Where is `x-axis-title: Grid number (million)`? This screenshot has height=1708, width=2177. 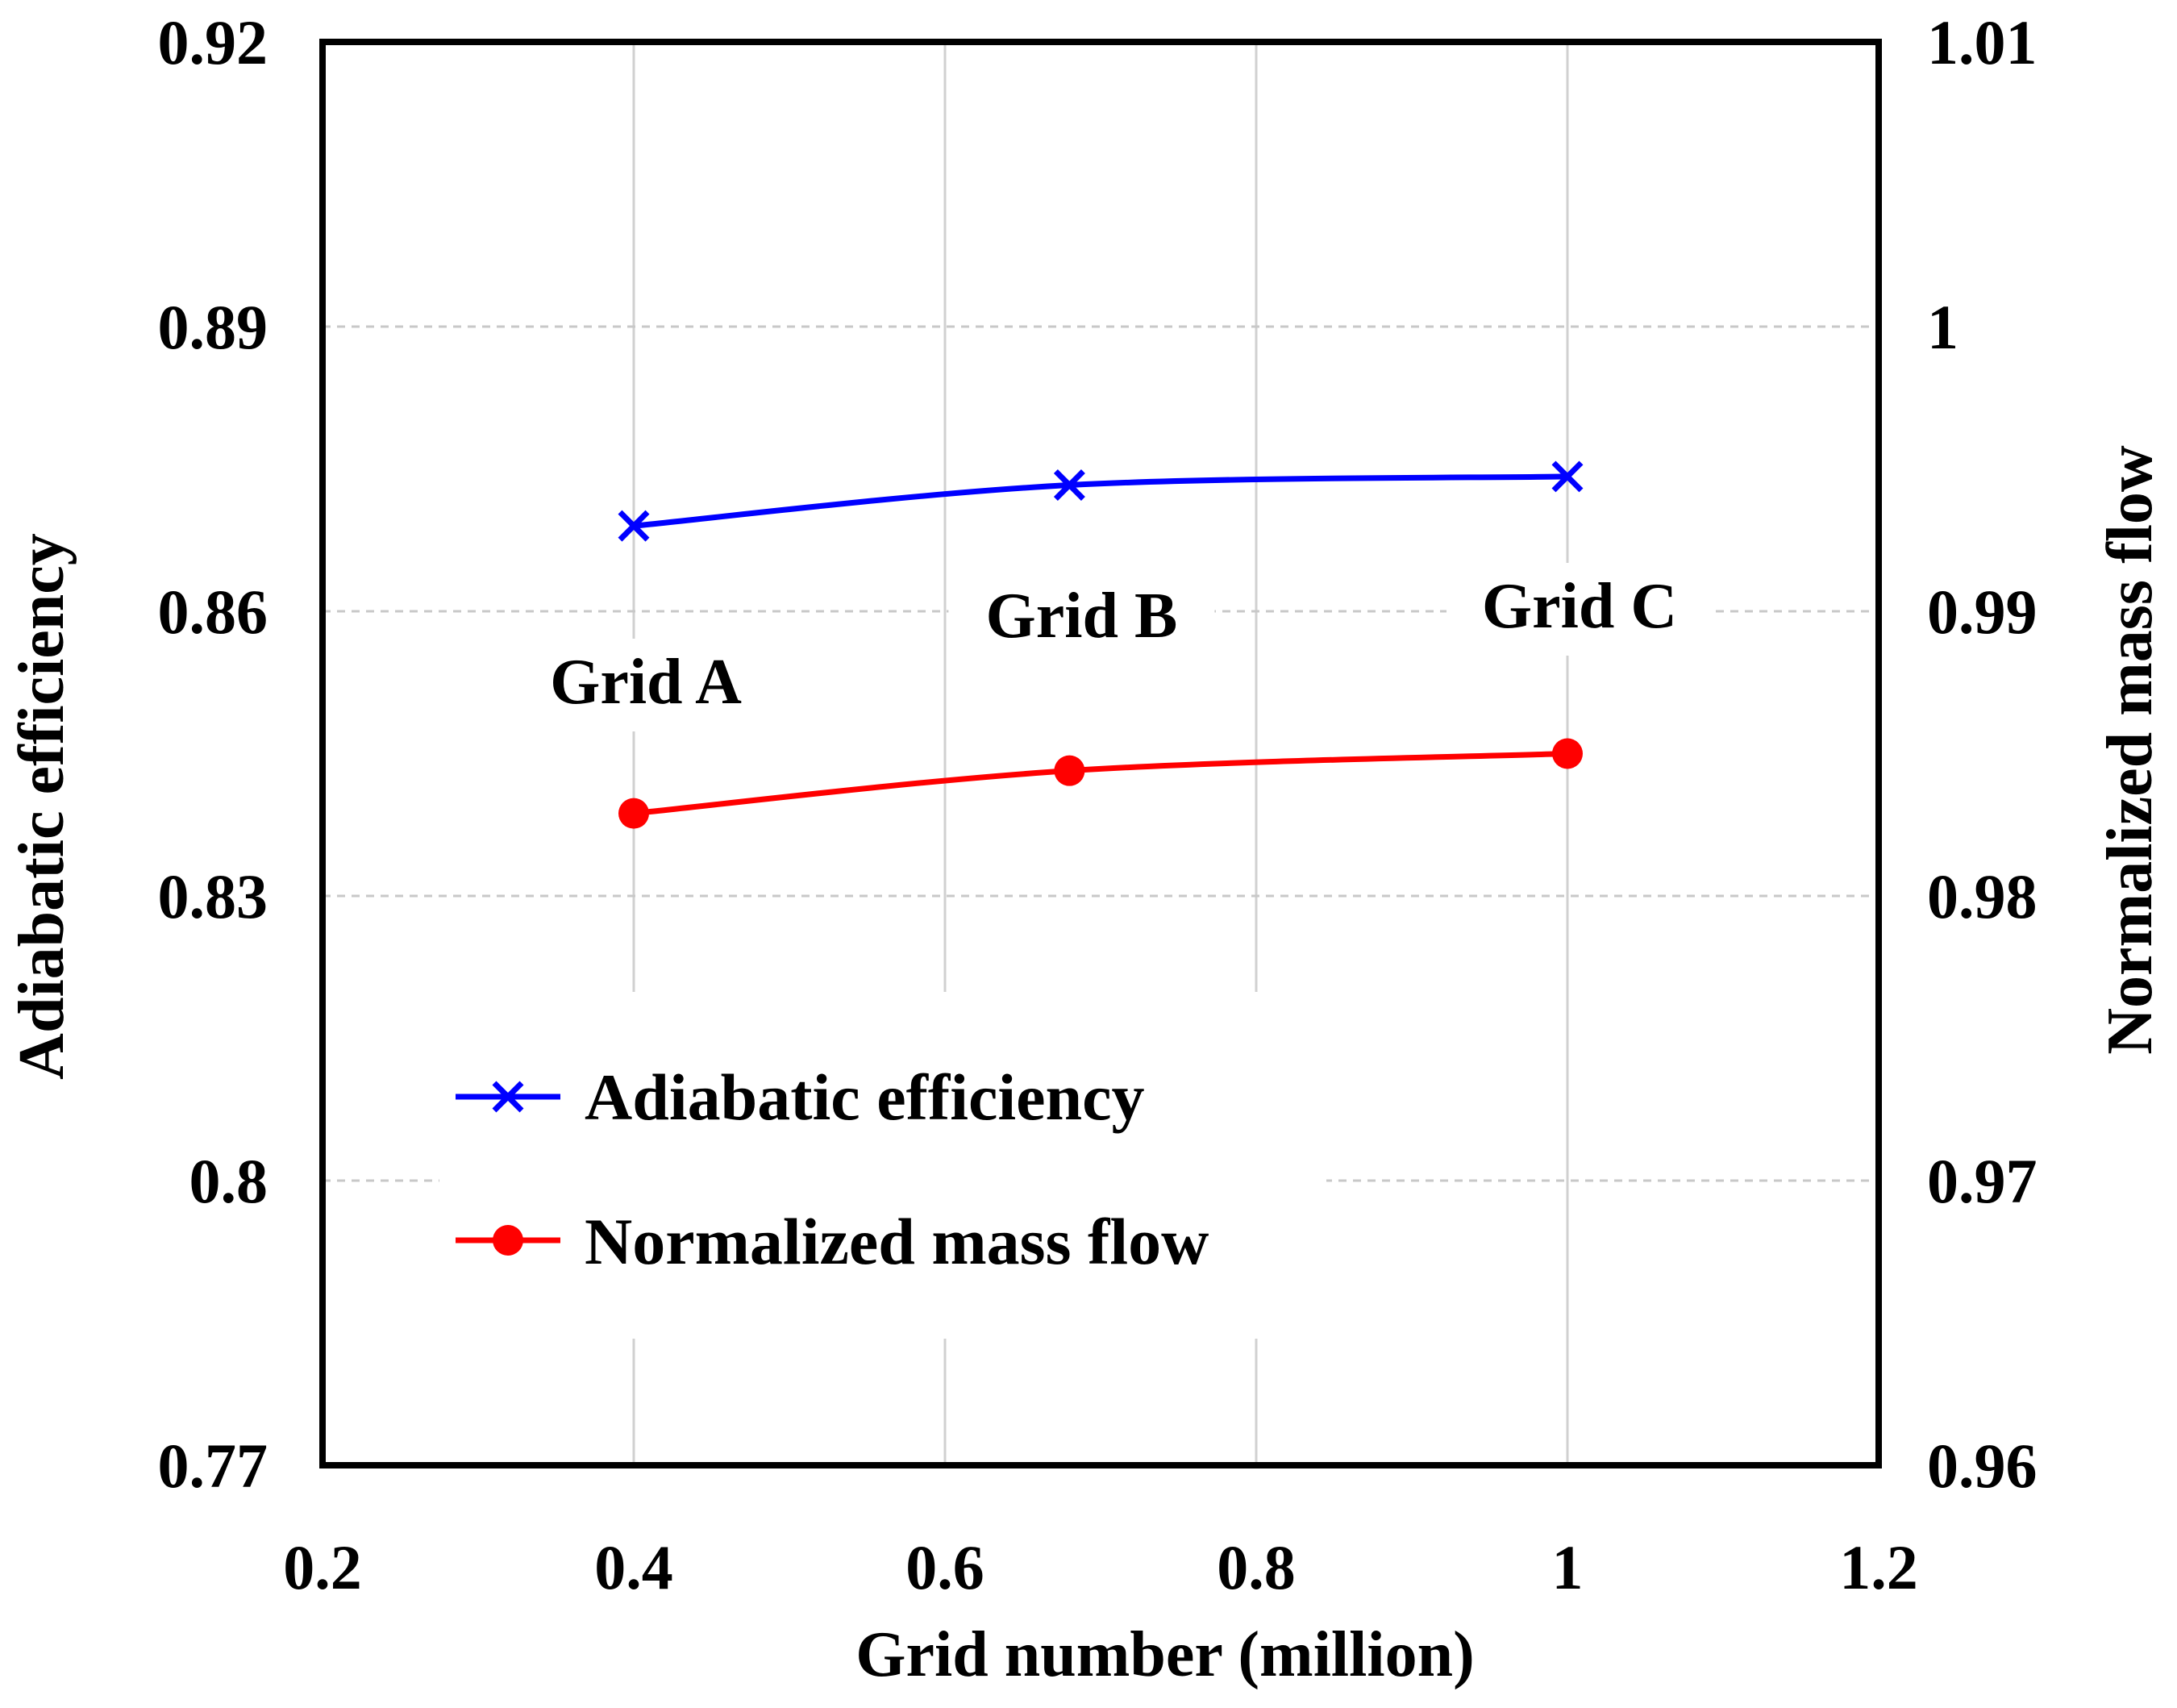
x-axis-title: Grid number (million) is located at coordinates (1164, 1654).